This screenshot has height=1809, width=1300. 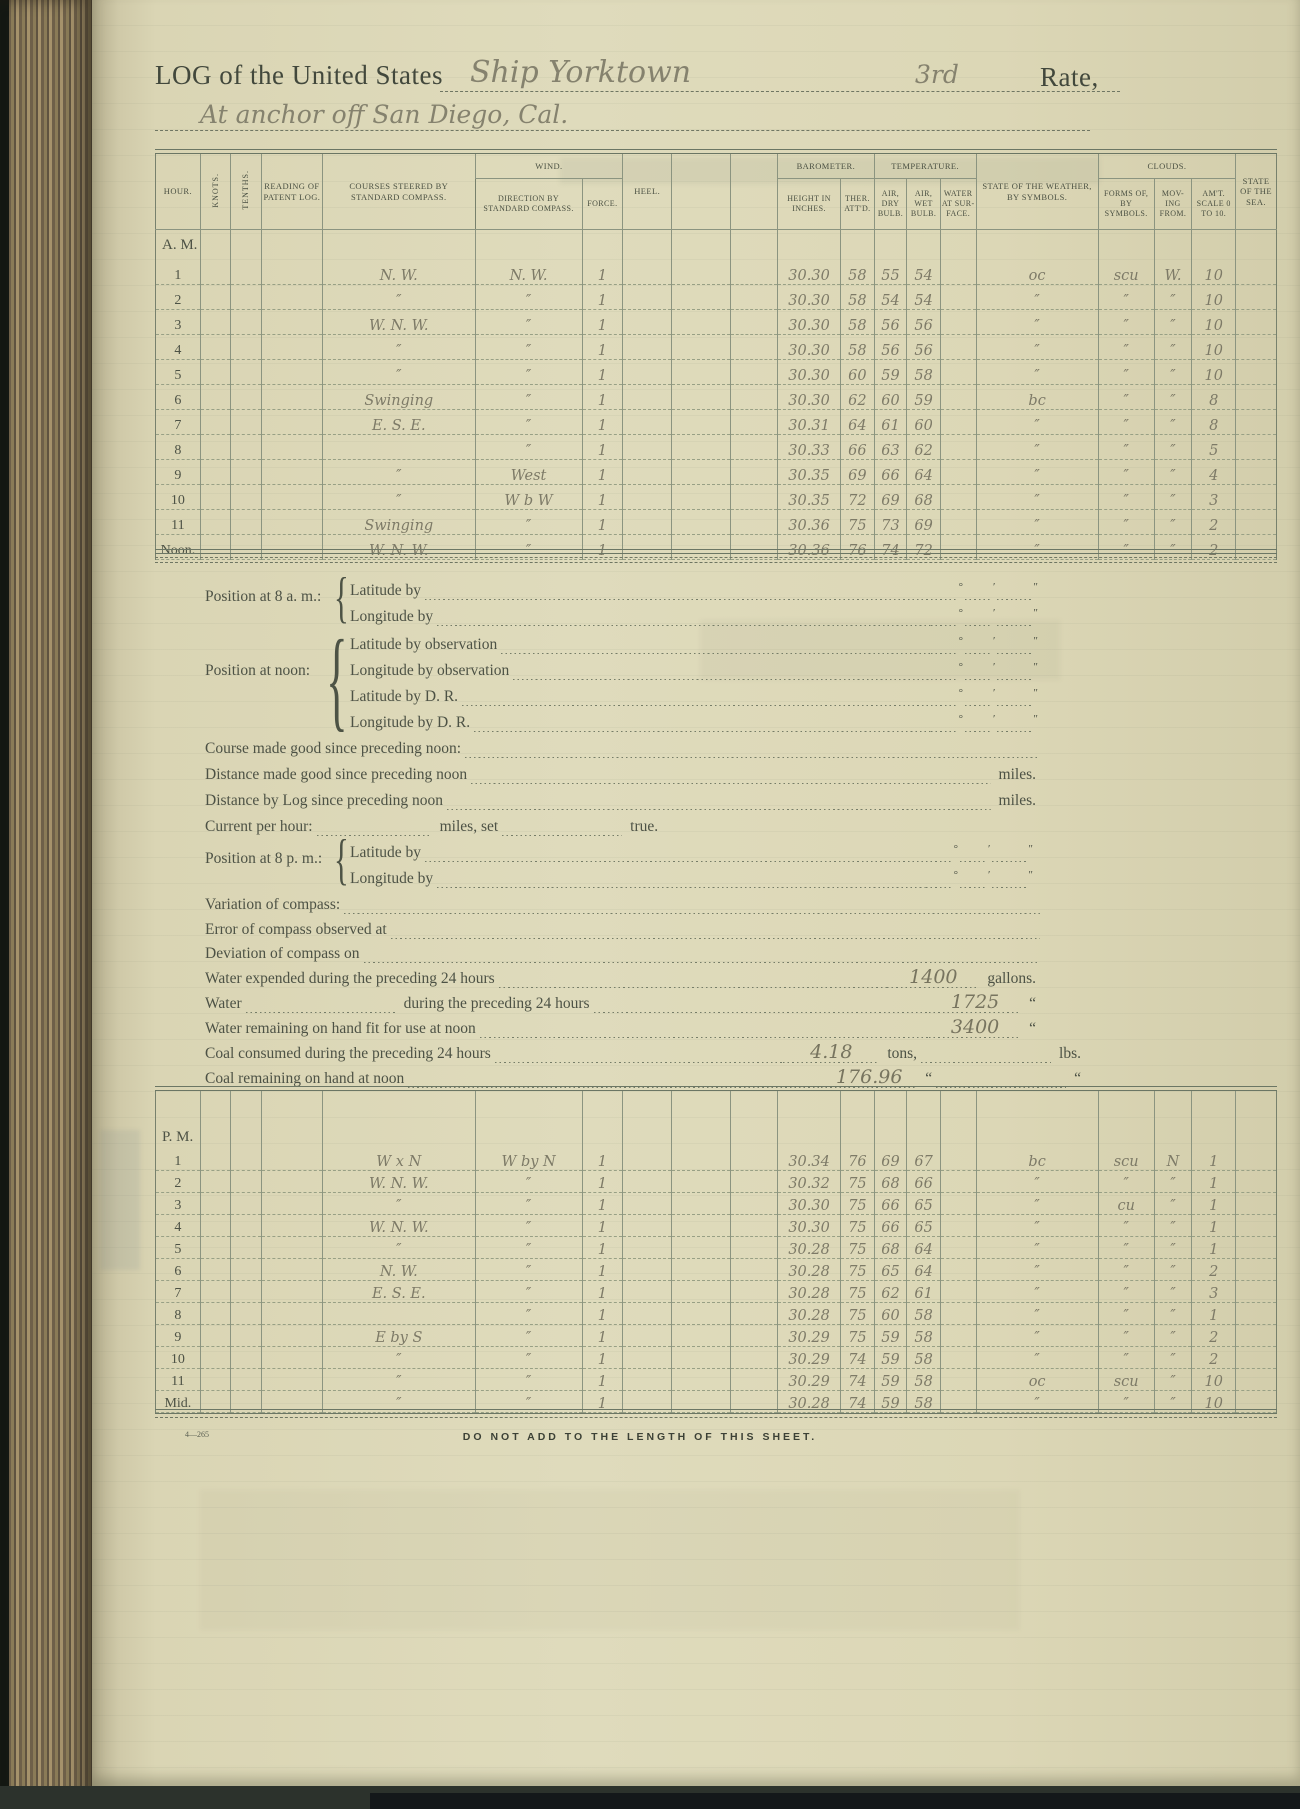 What do you see at coordinates (716, 1088) in the screenshot?
I see `table-top-rule` at bounding box center [716, 1088].